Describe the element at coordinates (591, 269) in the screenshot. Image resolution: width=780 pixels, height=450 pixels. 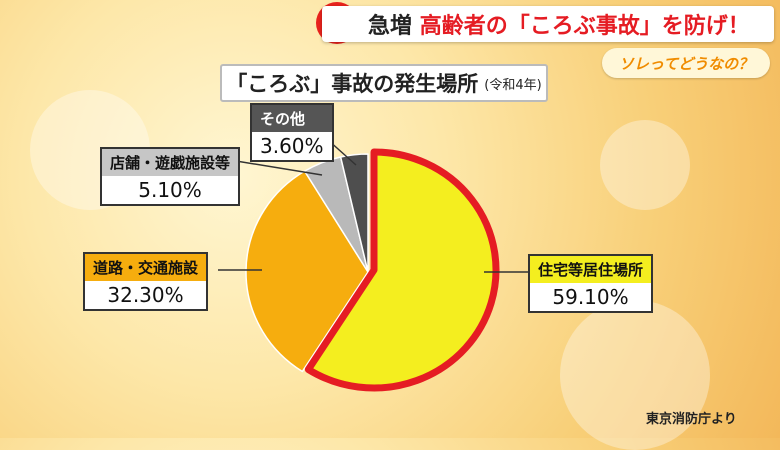
I see `slice-name: 住宅等居住場所` at that location.